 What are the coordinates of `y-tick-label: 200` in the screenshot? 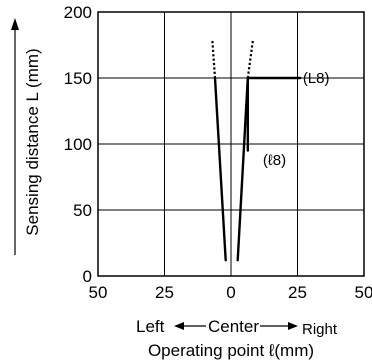 It's located at (78, 12).